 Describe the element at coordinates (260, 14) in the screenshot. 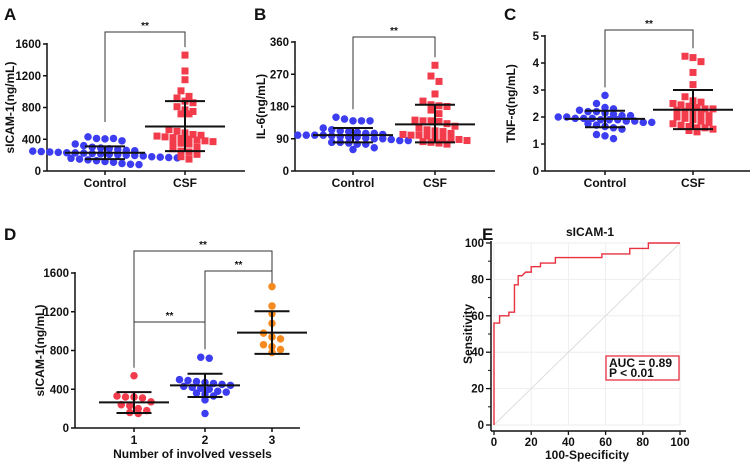

I see `panel-letter: B` at that location.